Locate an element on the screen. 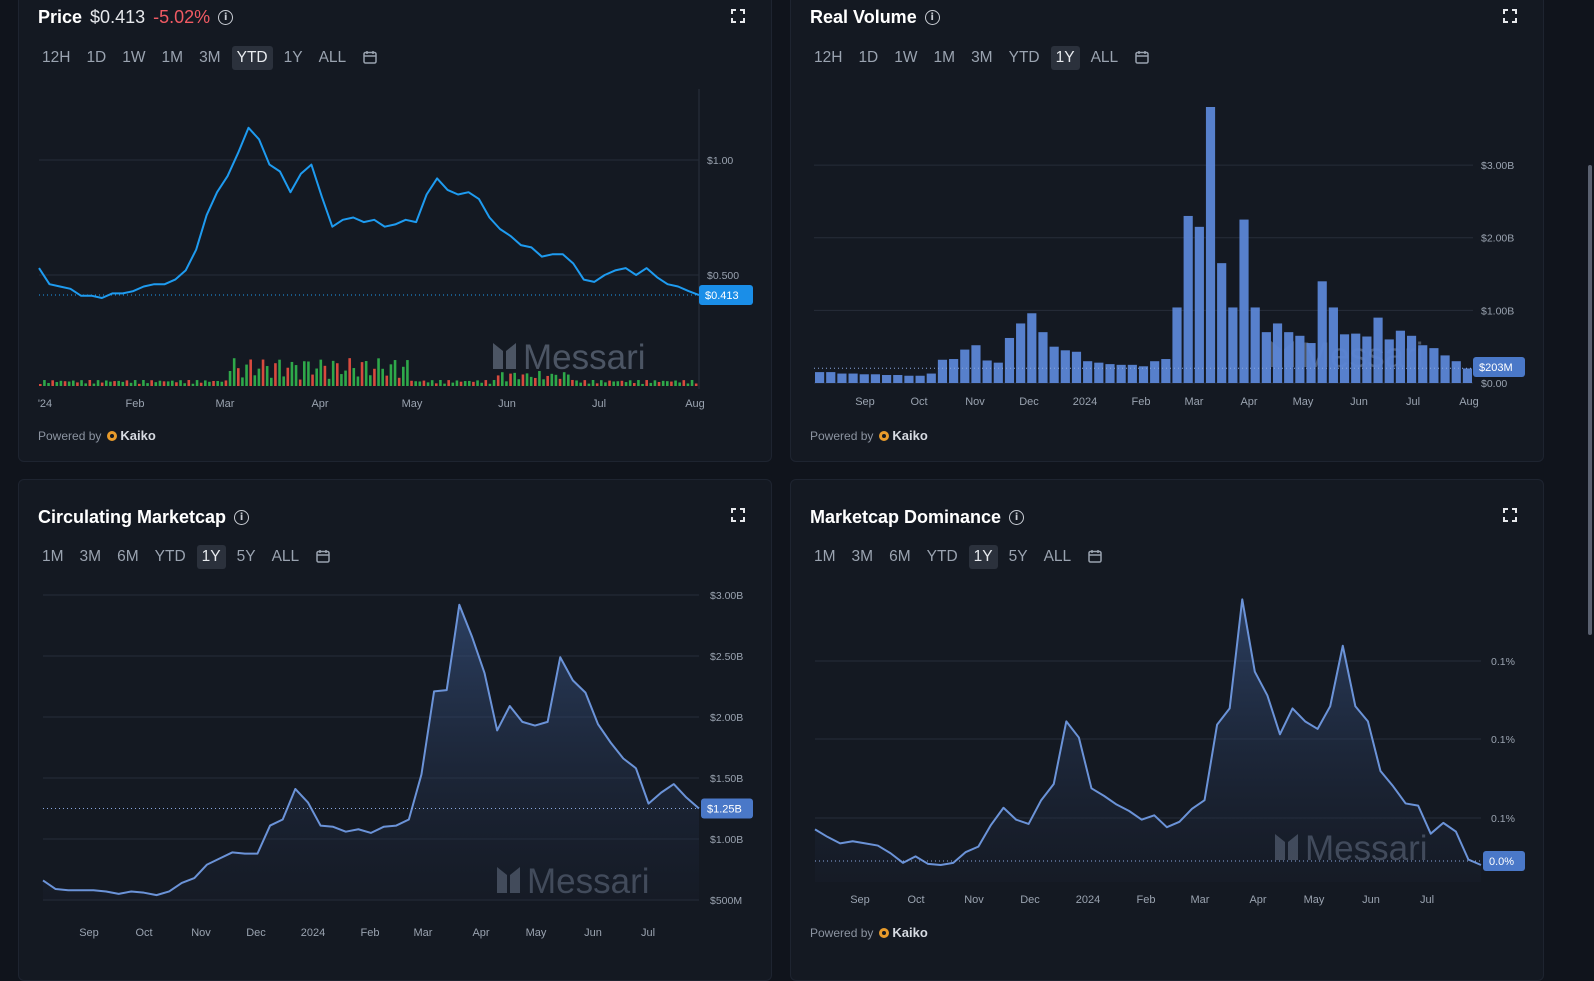  x-tick-label: Feb is located at coordinates (370, 933).